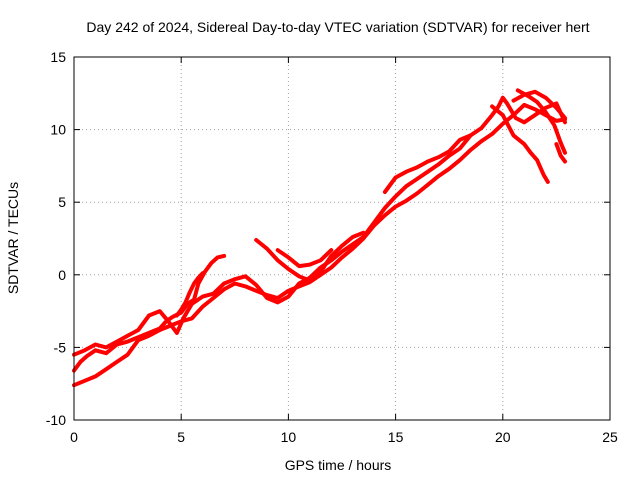  What do you see at coordinates (56, 420) in the screenshot?
I see `y-tick-label: -10` at bounding box center [56, 420].